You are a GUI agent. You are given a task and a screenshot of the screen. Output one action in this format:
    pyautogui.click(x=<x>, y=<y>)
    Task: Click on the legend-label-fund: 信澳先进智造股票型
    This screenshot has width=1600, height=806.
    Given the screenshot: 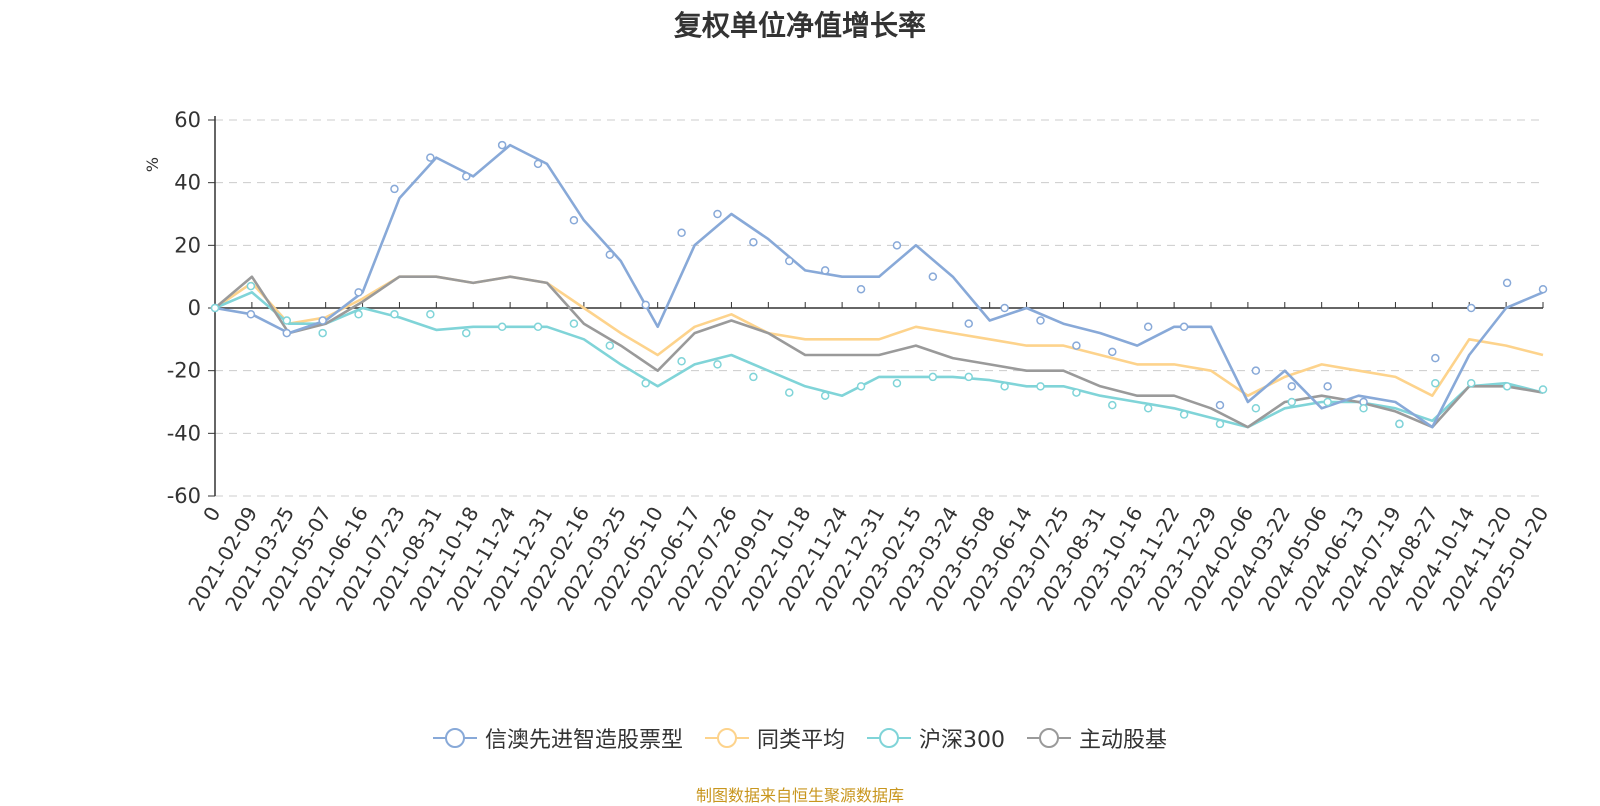 What is the action you would take?
    pyautogui.click(x=583, y=740)
    